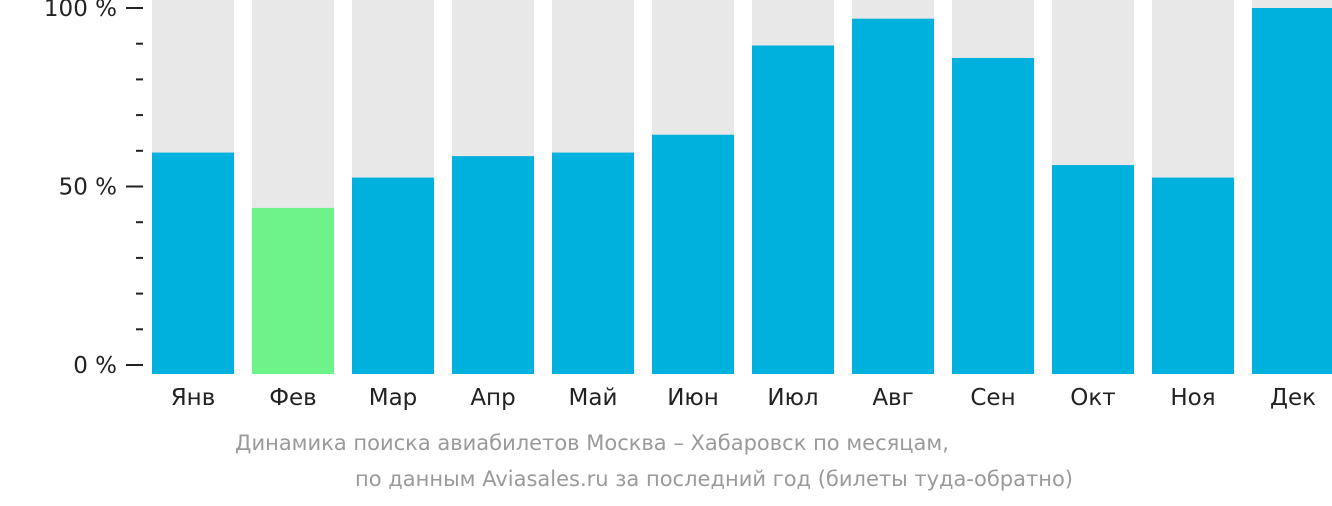 The height and width of the screenshot is (506, 1332). I want to click on x-tick-label-month-4: Апр, so click(492, 398).